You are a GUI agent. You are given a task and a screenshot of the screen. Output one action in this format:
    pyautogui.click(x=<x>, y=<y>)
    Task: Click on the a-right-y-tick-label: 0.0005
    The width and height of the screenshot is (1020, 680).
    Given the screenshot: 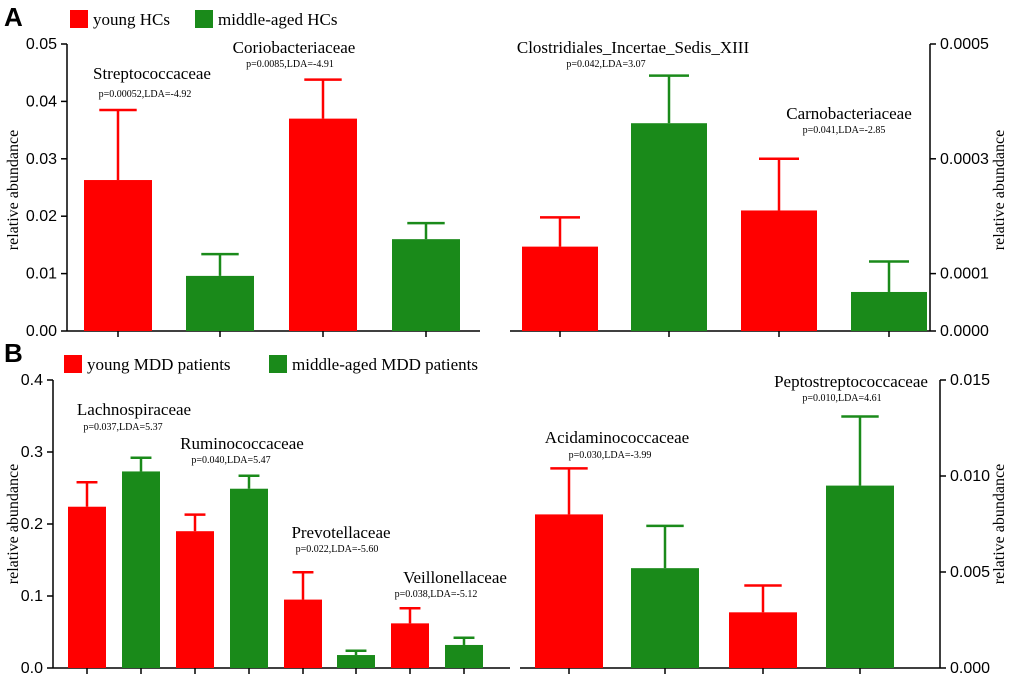 What is the action you would take?
    pyautogui.click(x=964, y=44)
    